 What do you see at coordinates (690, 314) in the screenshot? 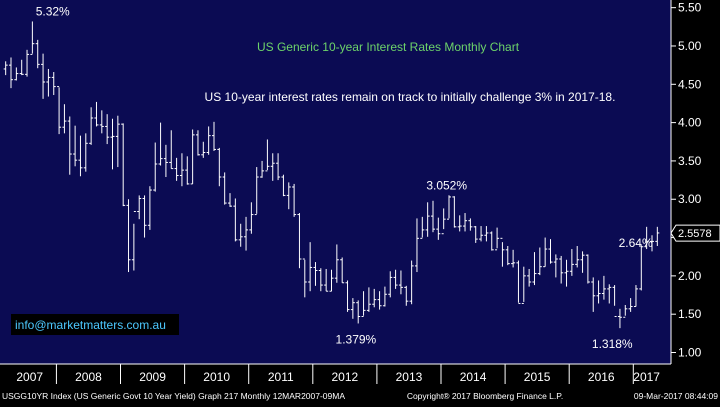
I see `y-tick-label: 1.50` at bounding box center [690, 314].